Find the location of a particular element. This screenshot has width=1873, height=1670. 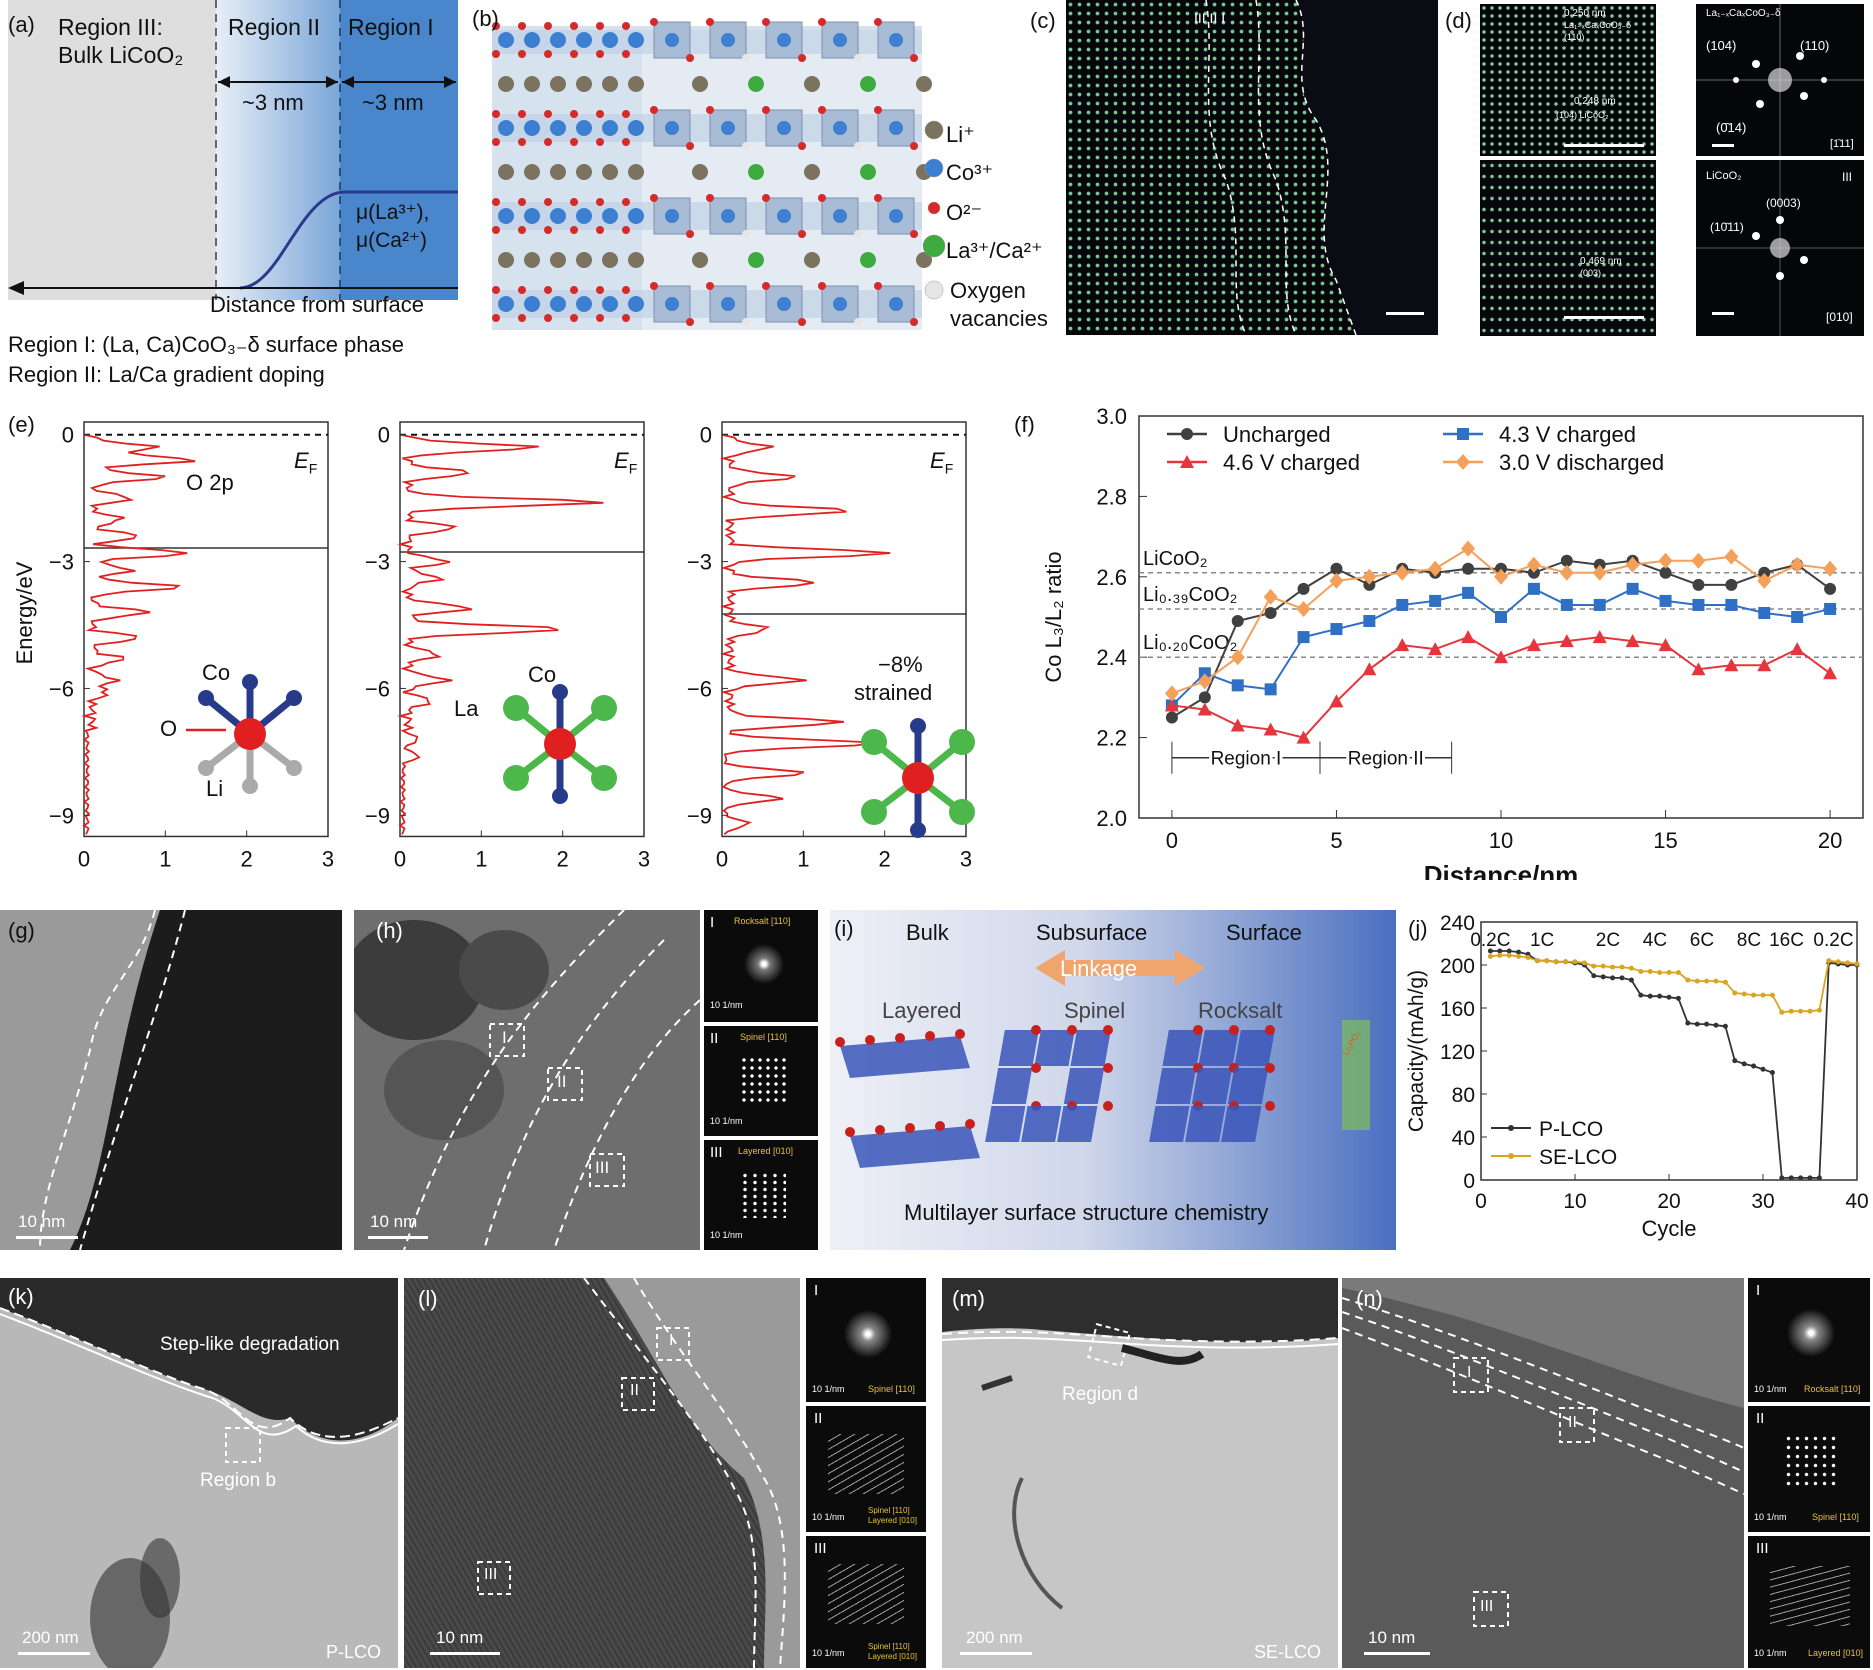

mol-3-center is located at coordinates (918, 778).